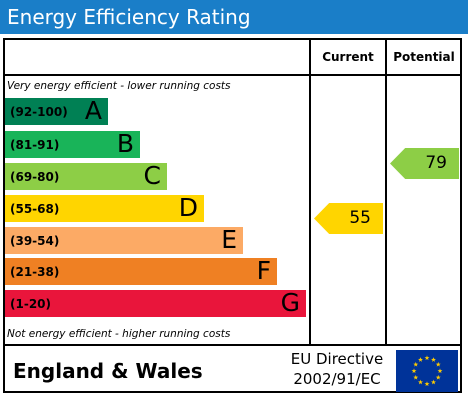 Image resolution: width=468 pixels, height=400 pixels. I want to click on eu-flag-stars, so click(427, 371).